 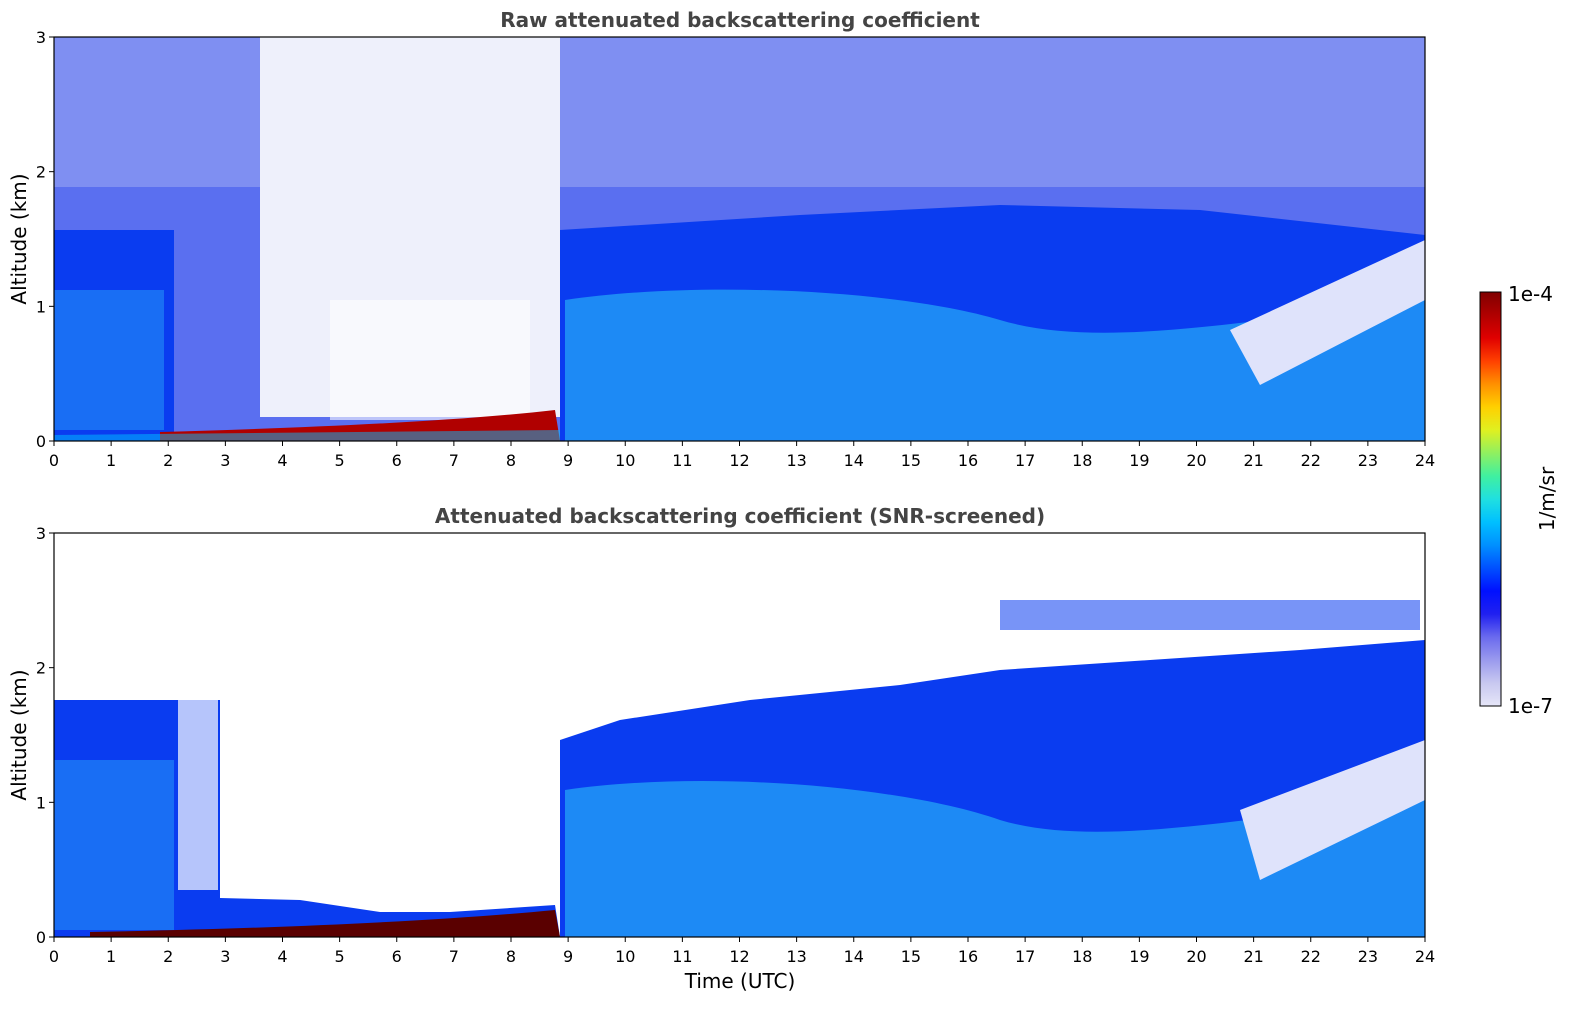 I want to click on bottom-x-axis-label: Time (UTC), so click(x=740, y=981).